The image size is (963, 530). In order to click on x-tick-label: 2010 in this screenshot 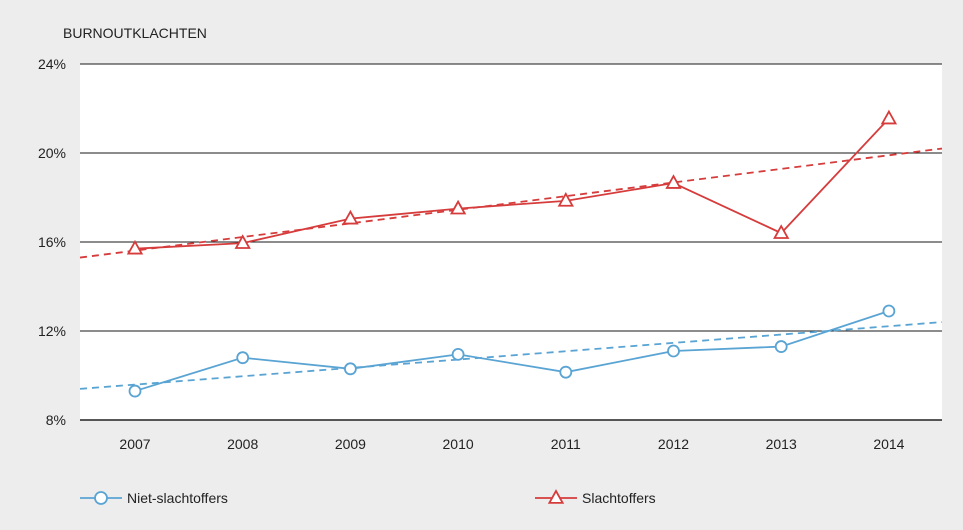, I will do `click(458, 444)`.